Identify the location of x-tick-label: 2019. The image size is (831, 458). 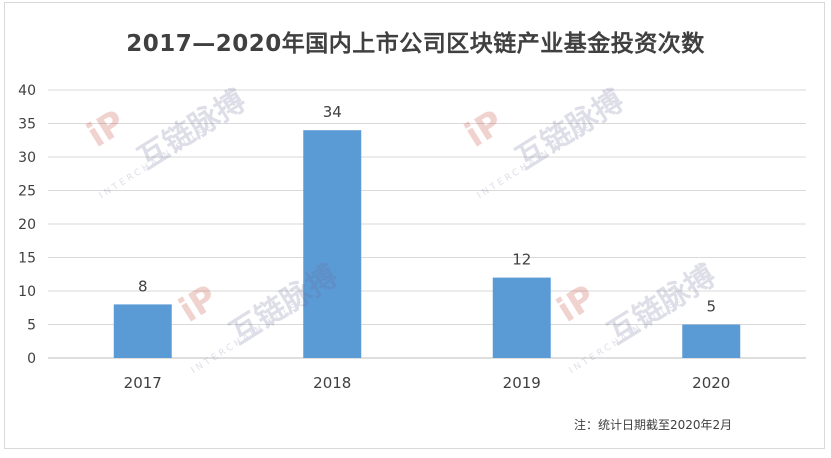
(522, 383).